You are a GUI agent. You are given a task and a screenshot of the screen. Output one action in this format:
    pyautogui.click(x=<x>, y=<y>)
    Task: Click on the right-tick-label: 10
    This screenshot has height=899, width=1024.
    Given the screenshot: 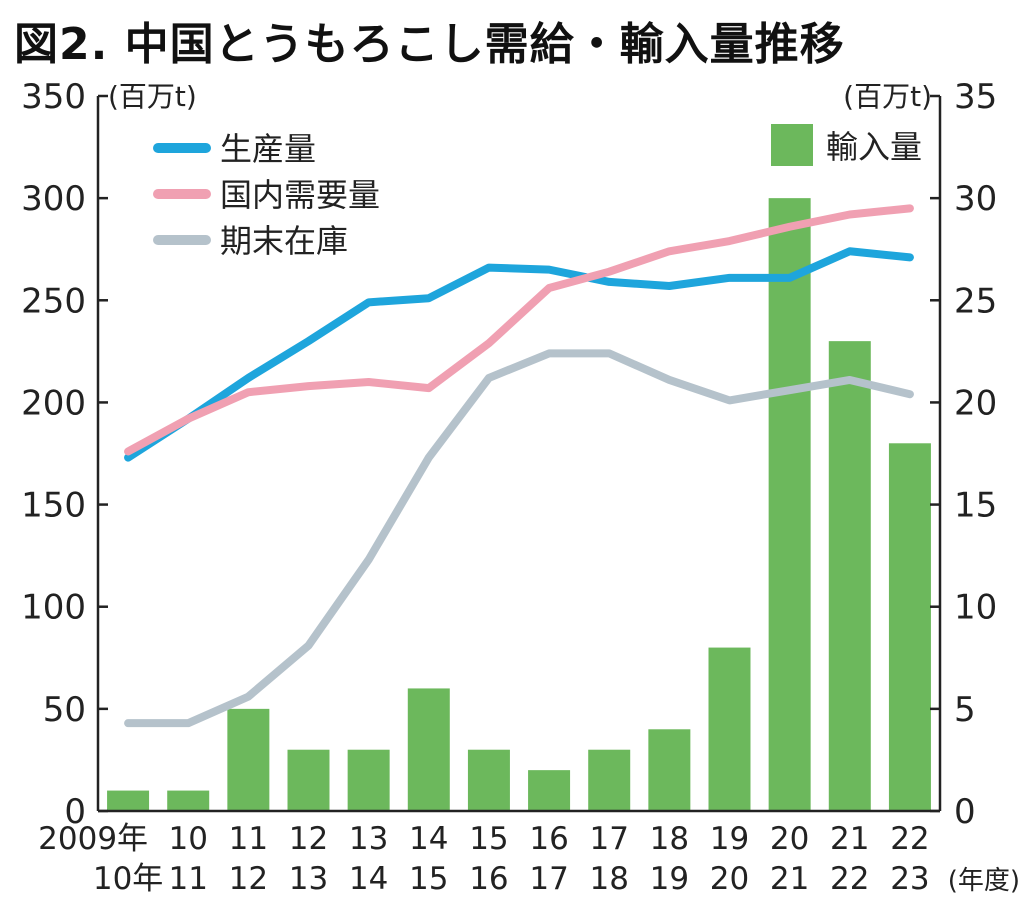 What is the action you would take?
    pyautogui.click(x=975, y=608)
    